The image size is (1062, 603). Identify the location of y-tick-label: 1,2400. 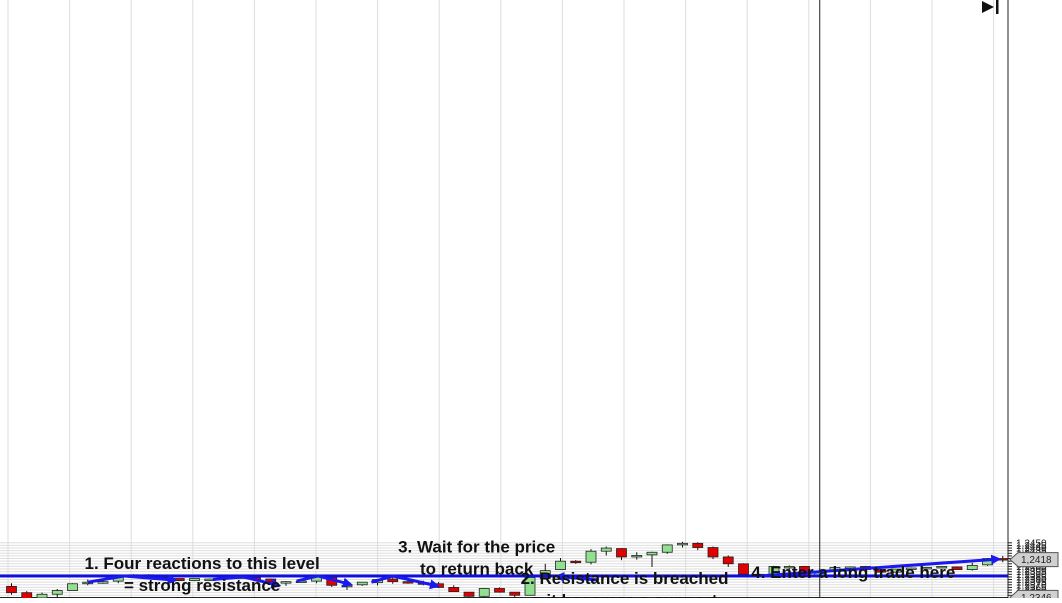
(1031, 570).